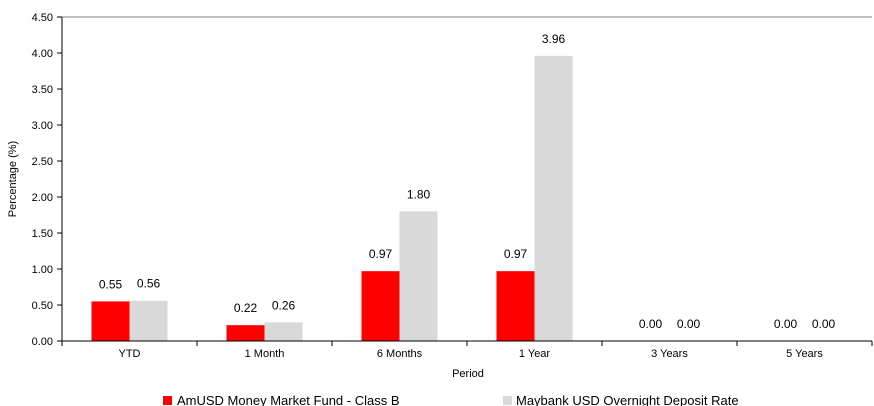 The height and width of the screenshot is (406, 874). Describe the element at coordinates (149, 284) in the screenshot. I see `data-label: 0.56` at that location.